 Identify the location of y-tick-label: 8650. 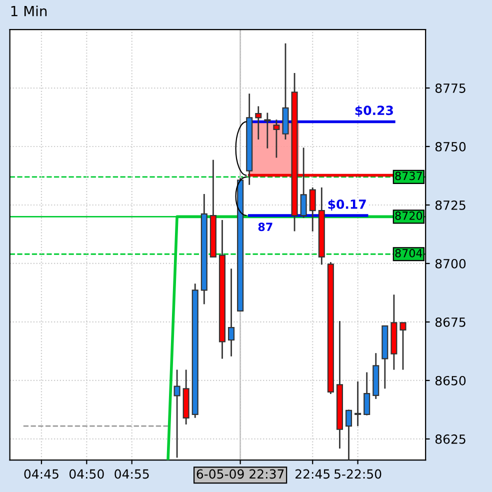
(450, 381).